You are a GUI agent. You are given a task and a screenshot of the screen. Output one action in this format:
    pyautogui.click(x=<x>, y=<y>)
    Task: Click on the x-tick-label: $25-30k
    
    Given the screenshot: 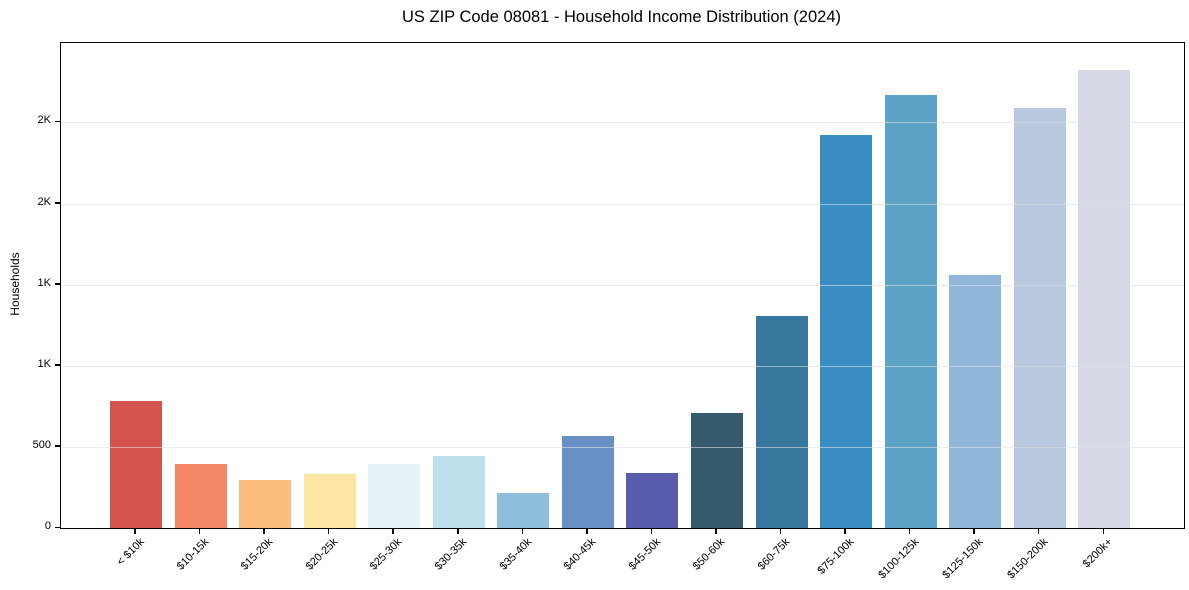 What is the action you would take?
    pyautogui.click(x=386, y=554)
    